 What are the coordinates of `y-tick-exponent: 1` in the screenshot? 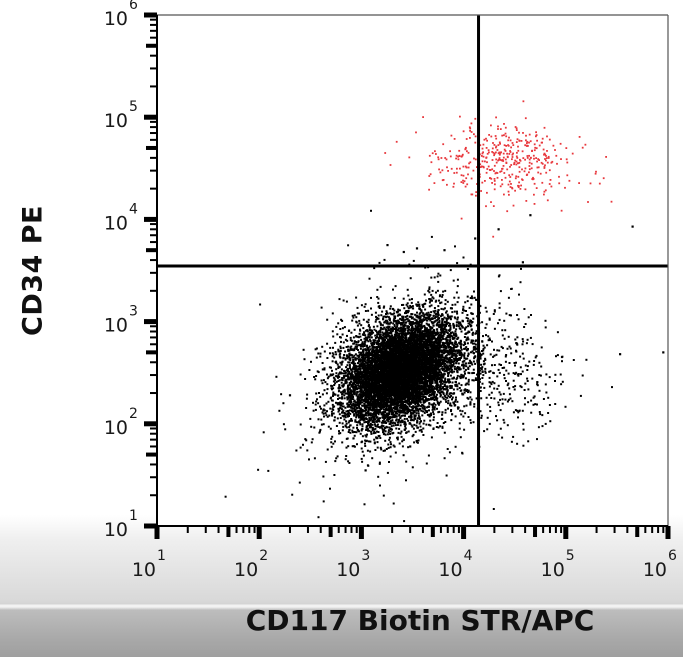 It's located at (133, 516).